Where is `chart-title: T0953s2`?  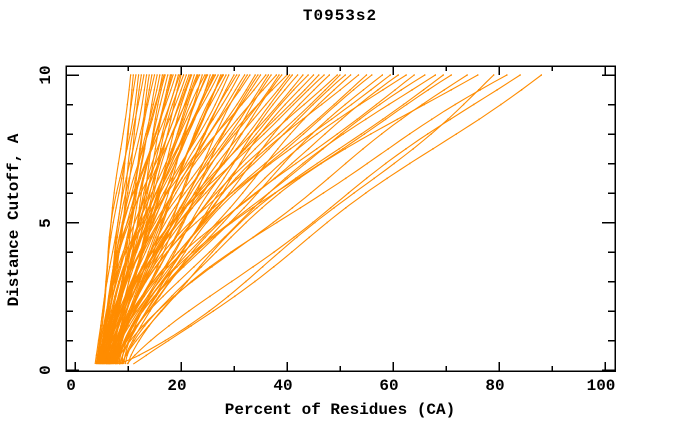
chart-title: T0953s2 is located at coordinates (340, 16).